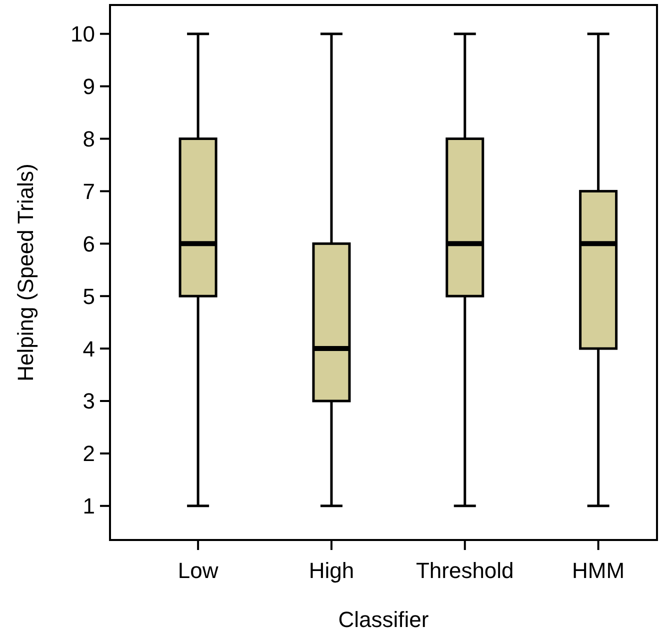 The image size is (660, 639). What do you see at coordinates (88, 401) in the screenshot?
I see `y-tick-label: 3` at bounding box center [88, 401].